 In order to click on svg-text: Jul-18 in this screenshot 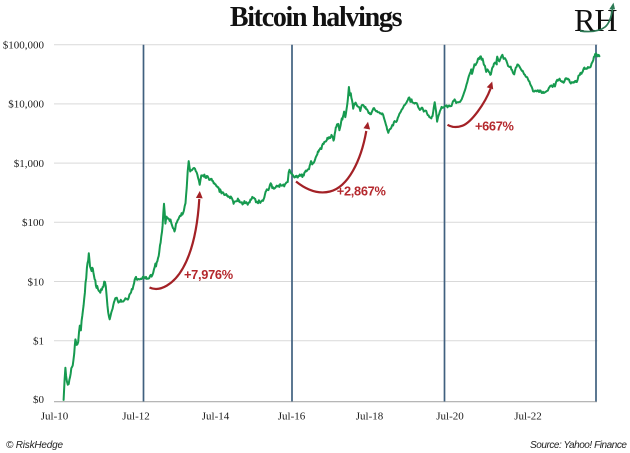, I will do `click(370, 417)`.